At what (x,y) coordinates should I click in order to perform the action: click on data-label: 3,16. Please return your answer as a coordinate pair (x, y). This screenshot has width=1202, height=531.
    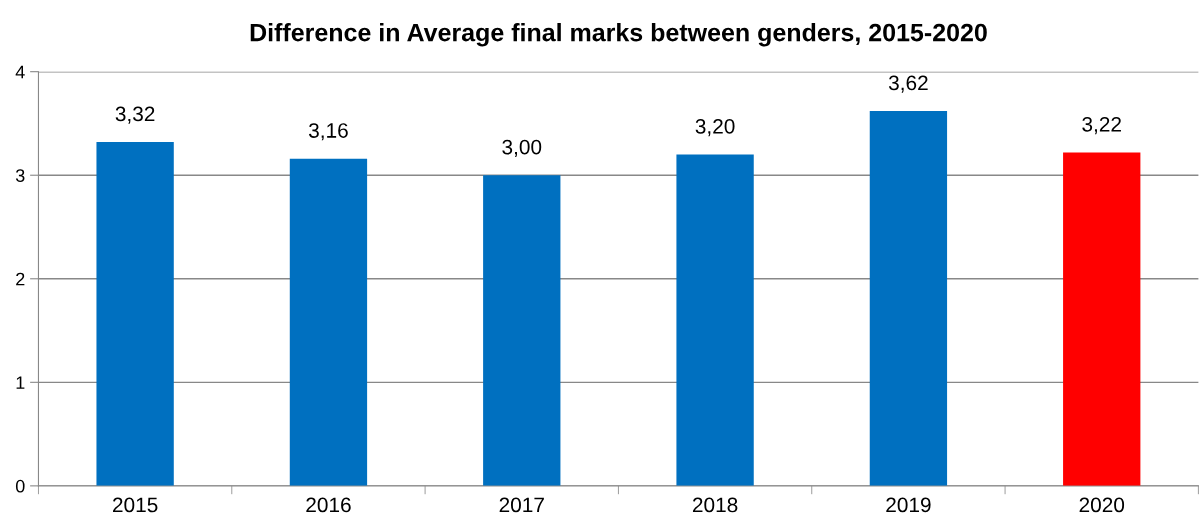
    Looking at the image, I should click on (328, 132).